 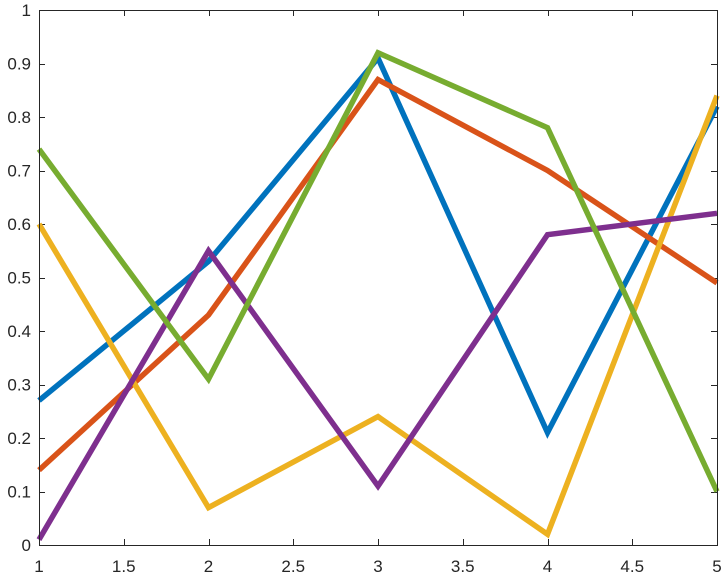 I want to click on x-tick-label: 3, so click(x=377, y=566).